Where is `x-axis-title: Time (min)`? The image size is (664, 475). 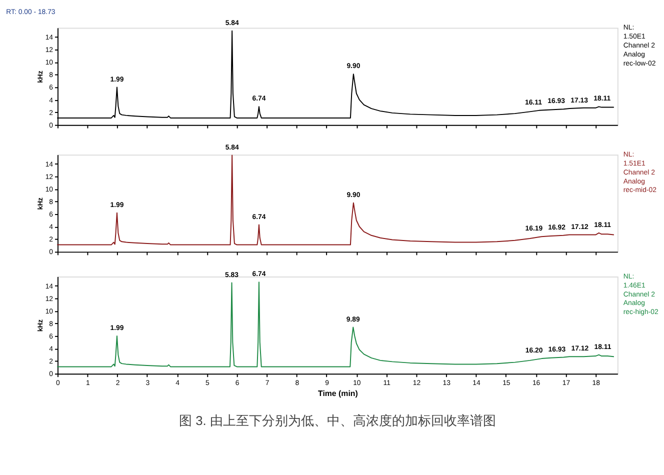 x-axis-title: Time (min) is located at coordinates (338, 393).